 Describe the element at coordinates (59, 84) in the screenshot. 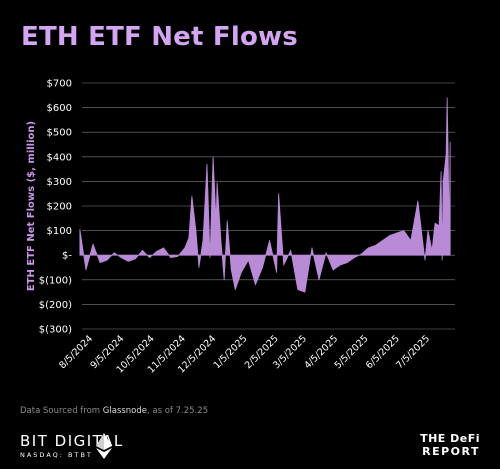

I see `y-tick-label: $700` at that location.